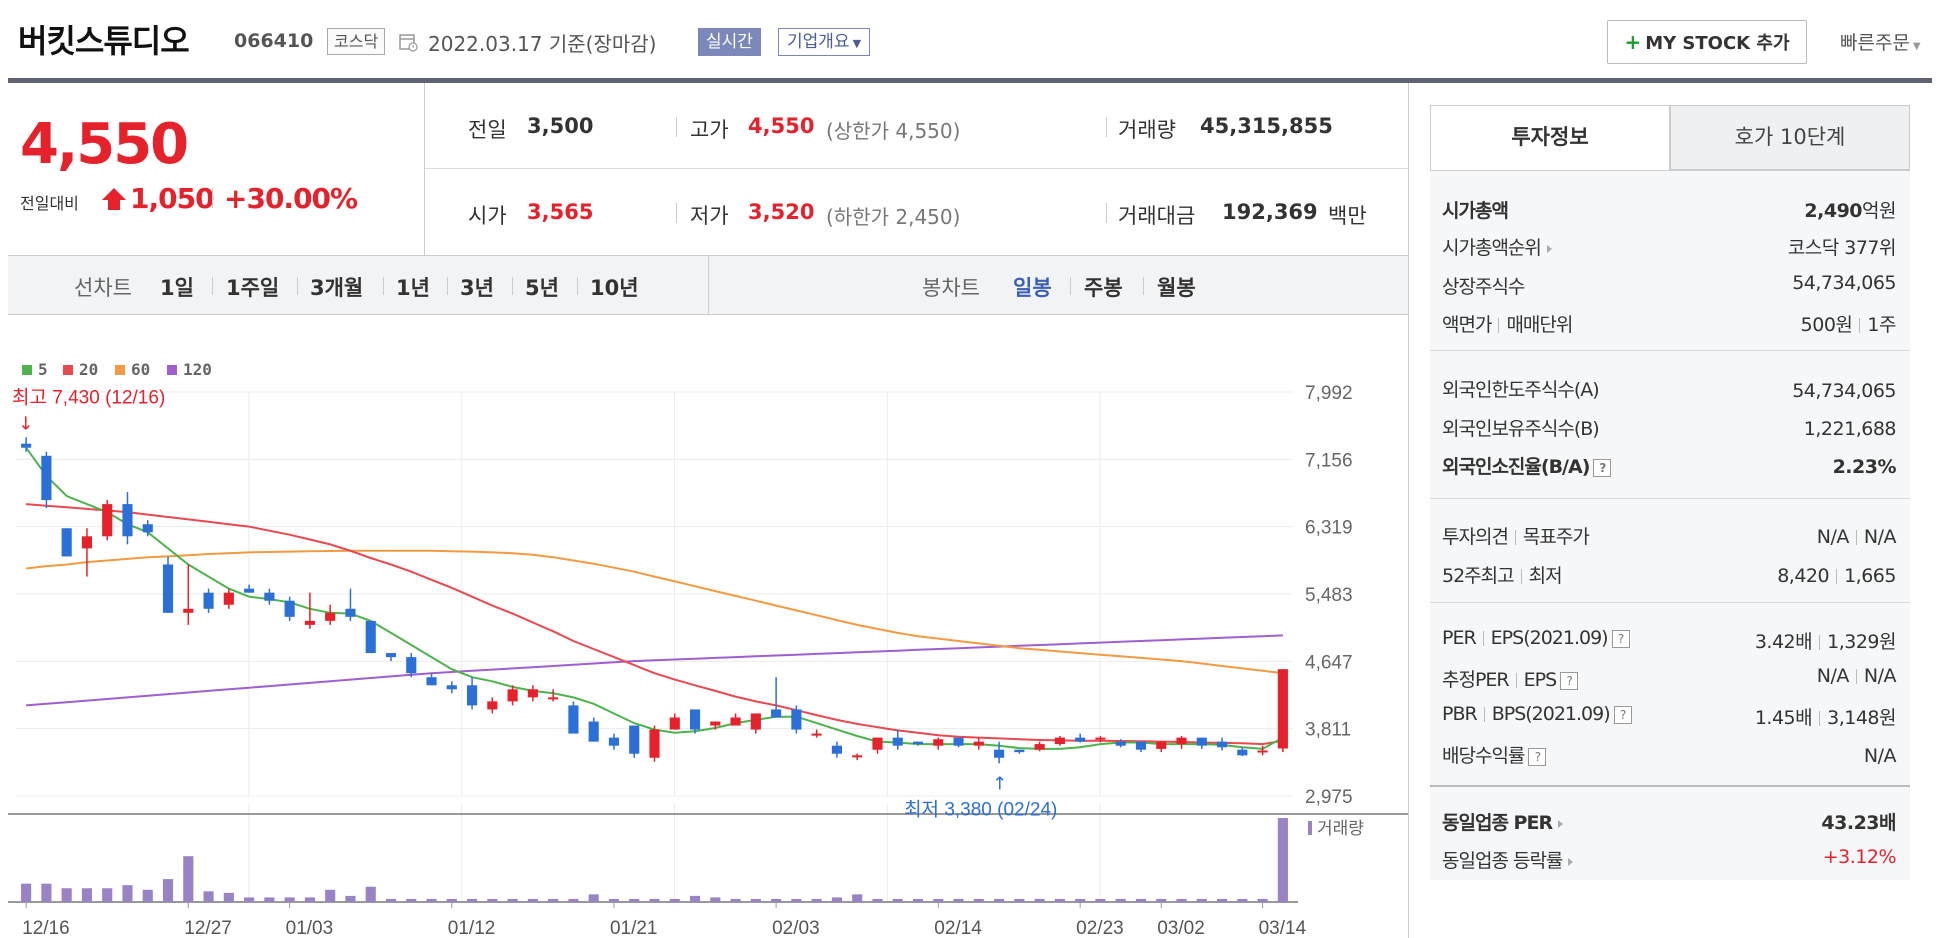 This screenshot has height=938, width=1938. What do you see at coordinates (1549, 248) in the screenshot?
I see `triangle-right-icon` at bounding box center [1549, 248].